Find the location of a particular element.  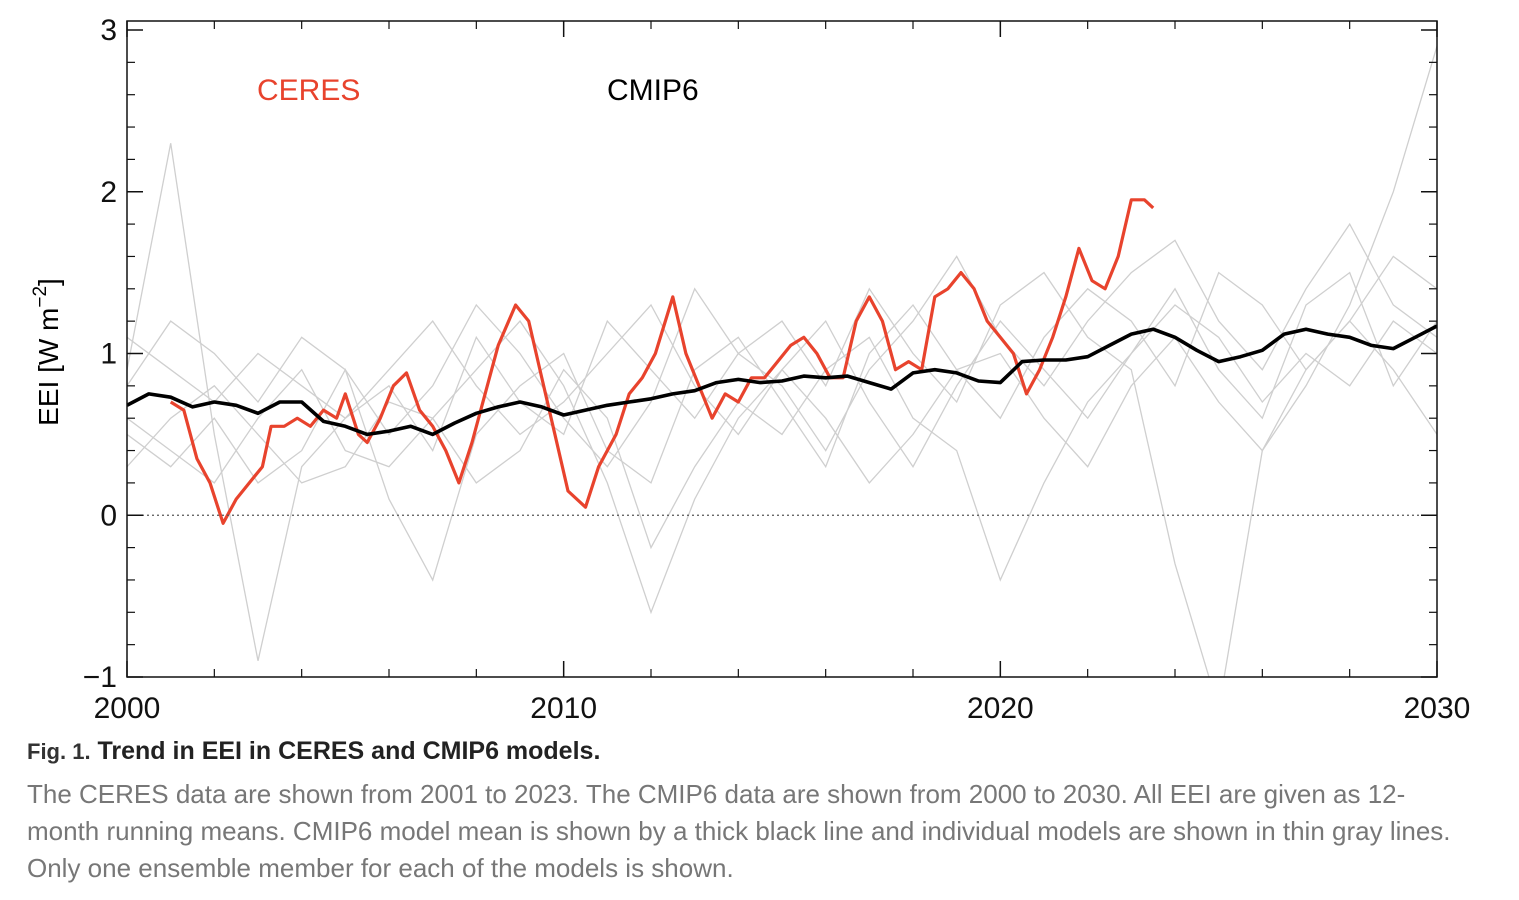

y-axis-label-part: ] is located at coordinates (48, 282).